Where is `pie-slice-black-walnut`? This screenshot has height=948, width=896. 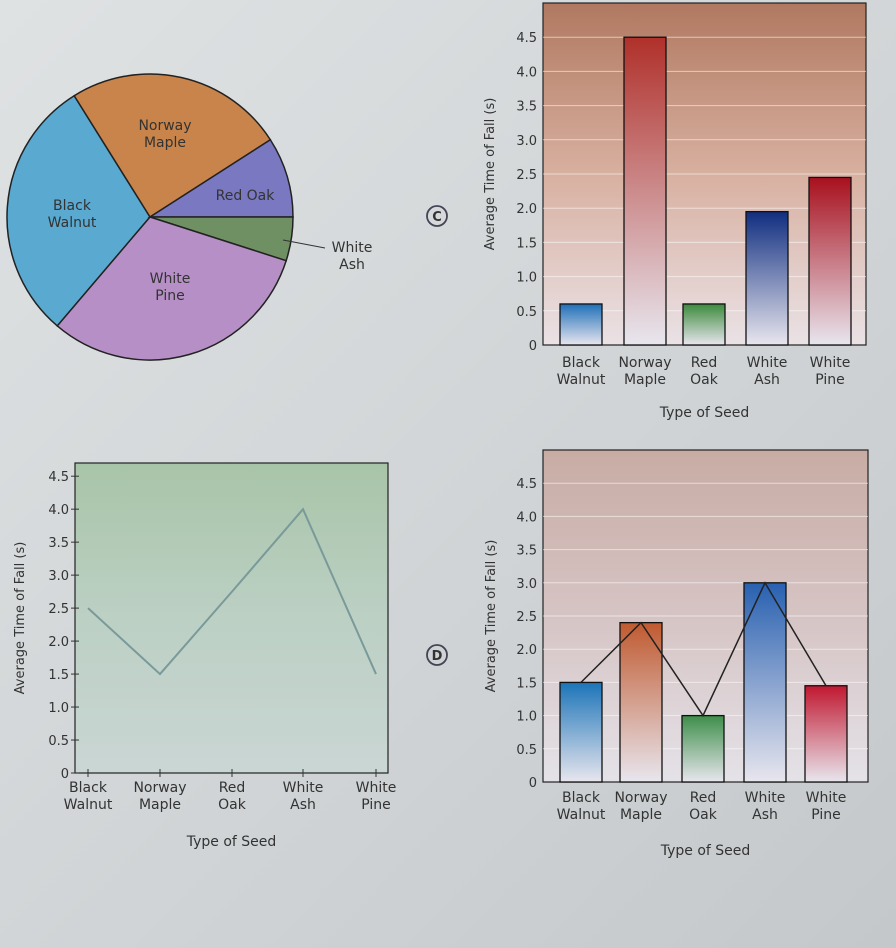
pie-slice-black-walnut is located at coordinates (78, 210).